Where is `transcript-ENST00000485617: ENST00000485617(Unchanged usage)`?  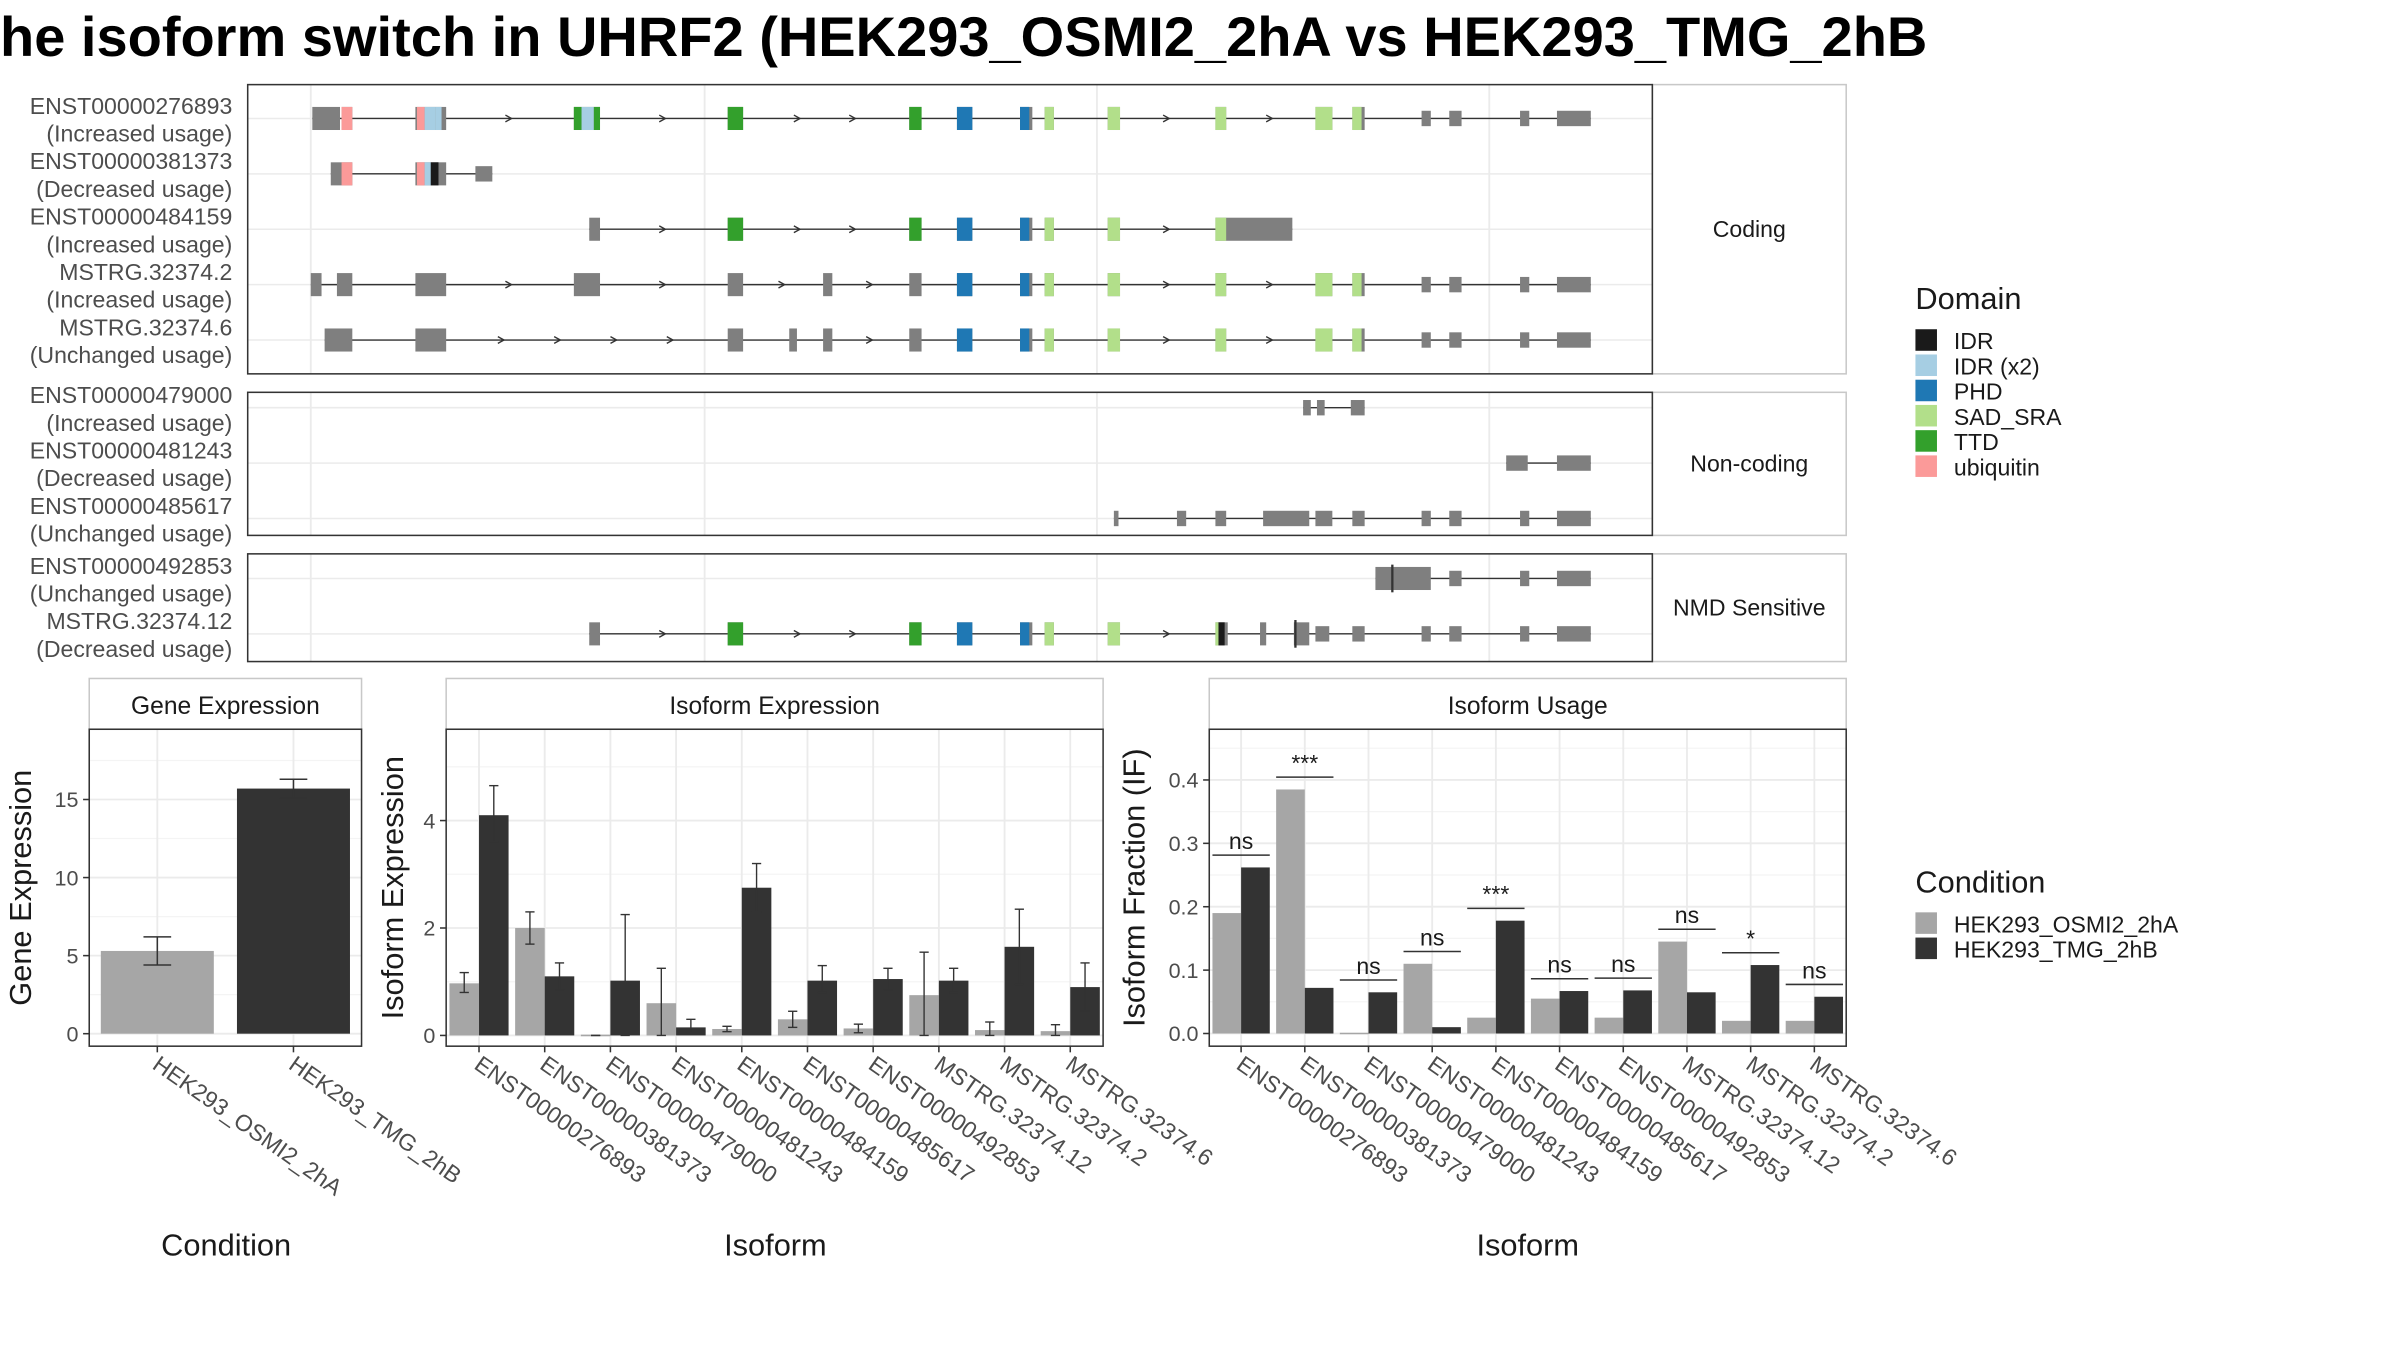 transcript-ENST00000485617: ENST00000485617(Unchanged usage) is located at coordinates (810, 520).